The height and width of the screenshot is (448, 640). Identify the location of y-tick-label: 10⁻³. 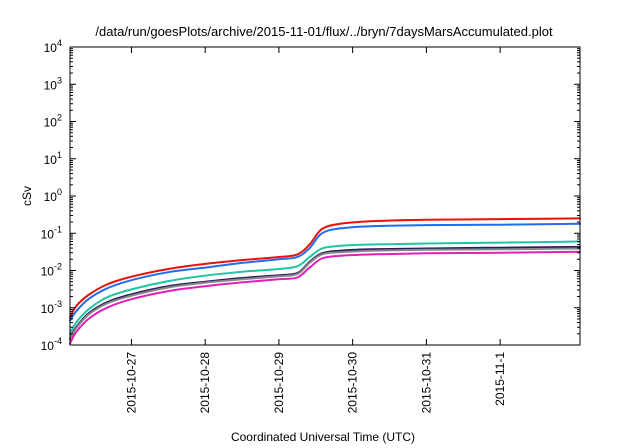
(51, 307).